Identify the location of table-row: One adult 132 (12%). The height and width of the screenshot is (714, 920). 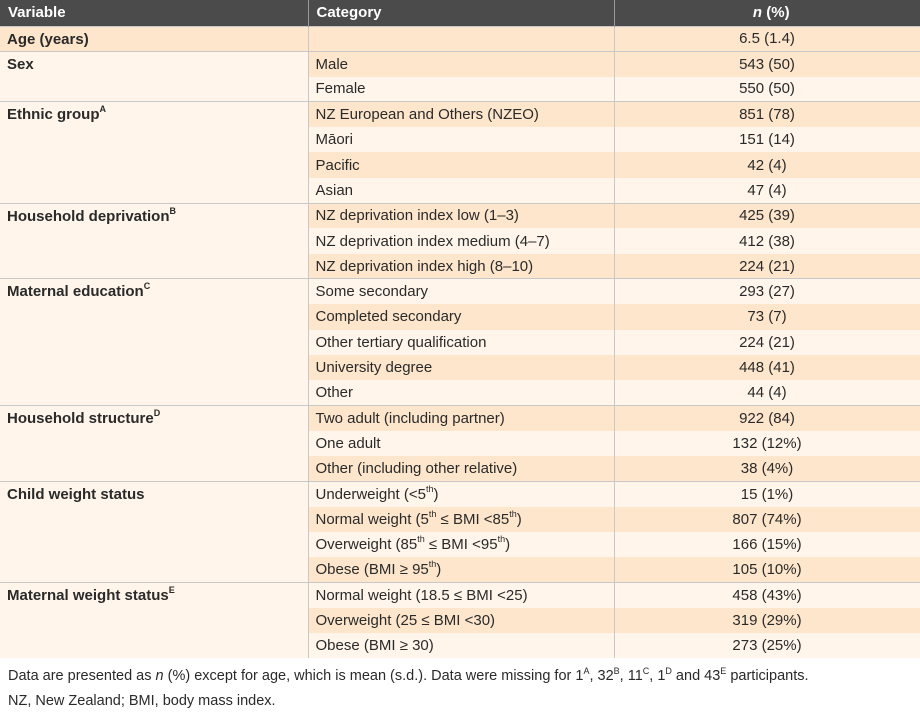
(460, 443).